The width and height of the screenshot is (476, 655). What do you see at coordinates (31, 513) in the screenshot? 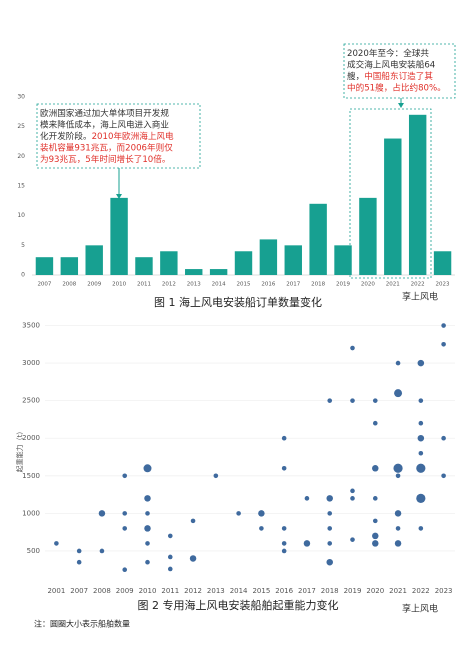
I see `y-tick-label: 1000` at bounding box center [31, 513].